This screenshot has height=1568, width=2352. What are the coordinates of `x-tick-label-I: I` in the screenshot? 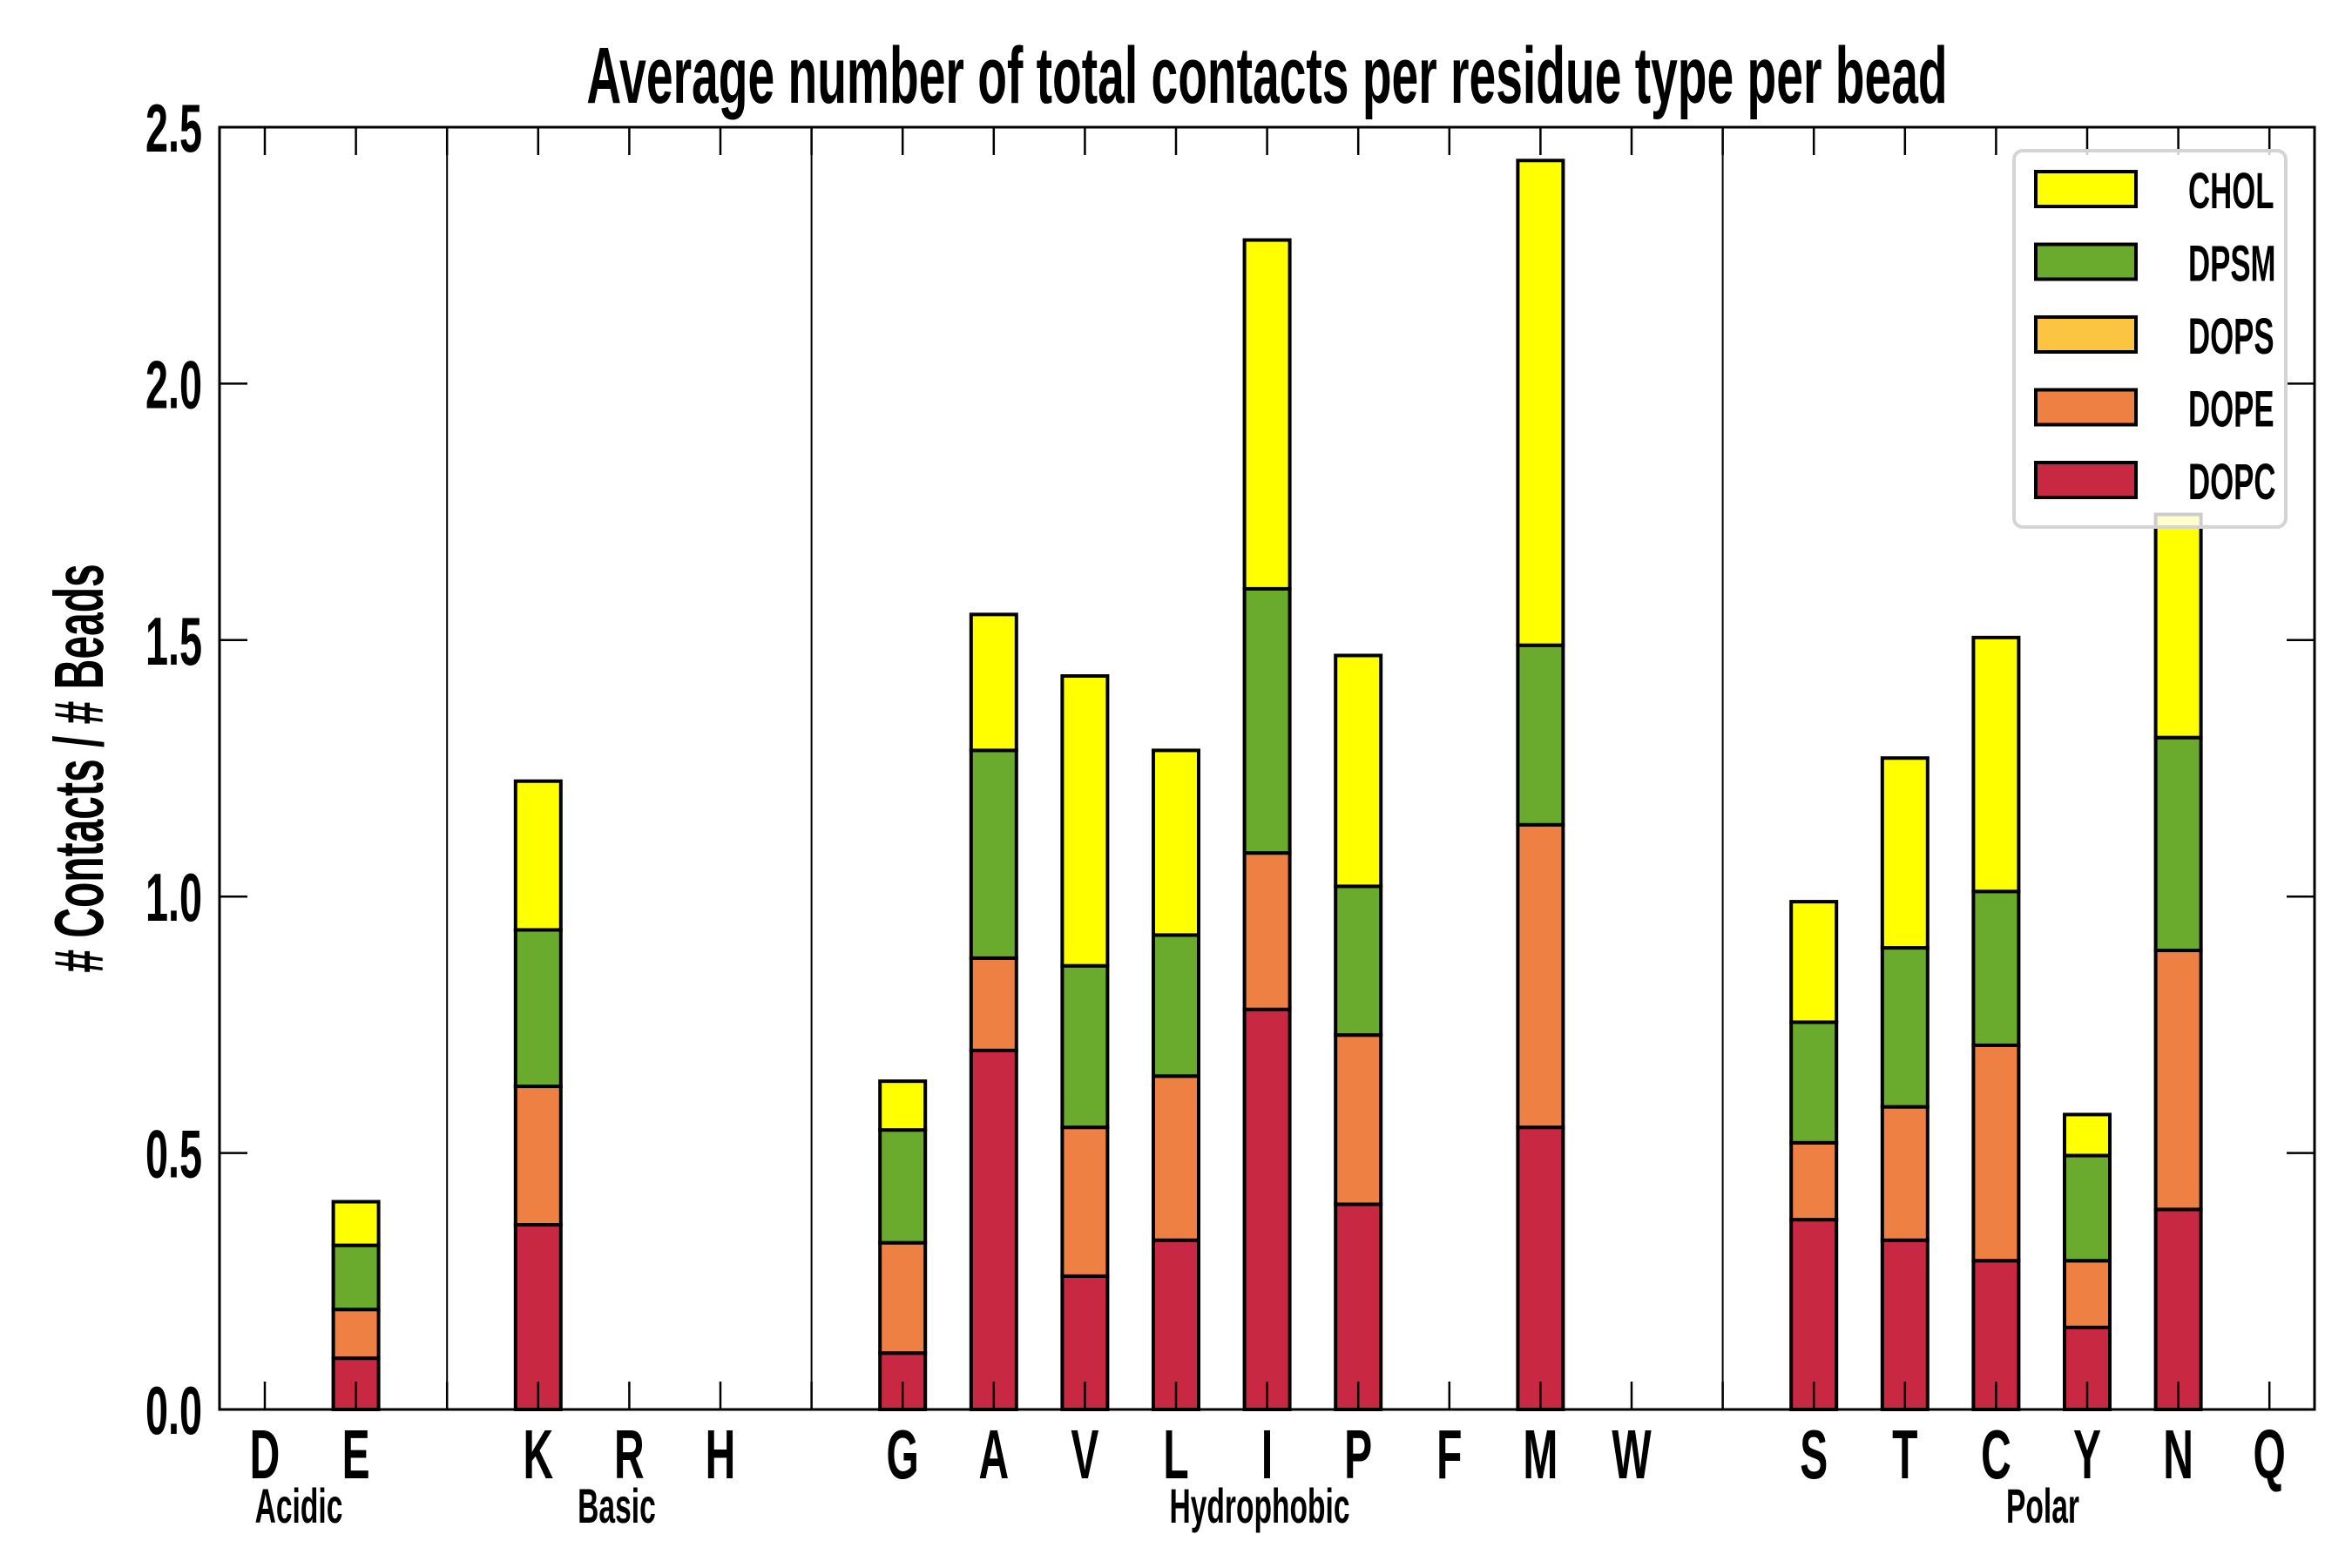 It's located at (1267, 1454).